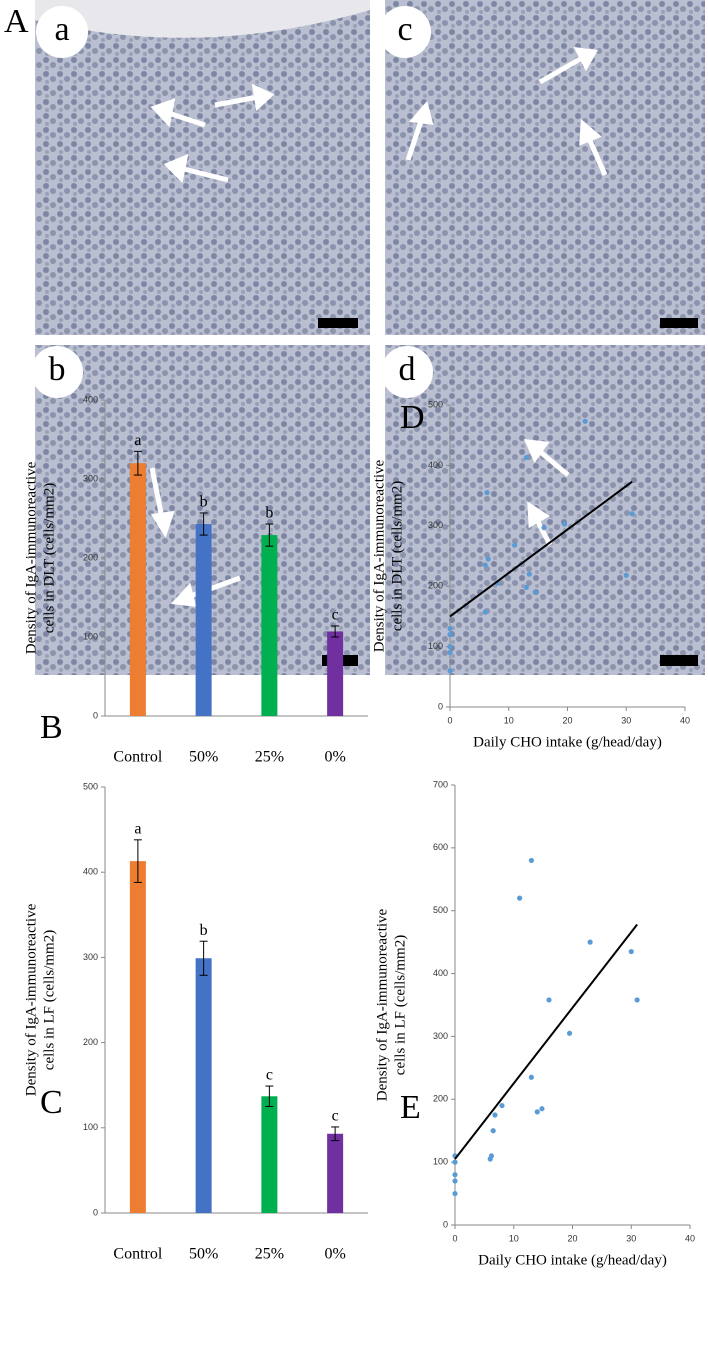 This screenshot has width=708, height=1354. What do you see at coordinates (269, 757) in the screenshot?
I see `x-tick-label: 25%` at bounding box center [269, 757].